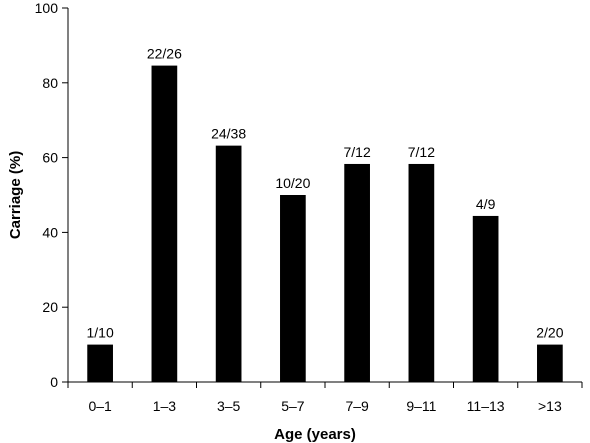 The width and height of the screenshot is (590, 443). Describe the element at coordinates (50, 307) in the screenshot. I see `y-tick-label: 20` at that location.